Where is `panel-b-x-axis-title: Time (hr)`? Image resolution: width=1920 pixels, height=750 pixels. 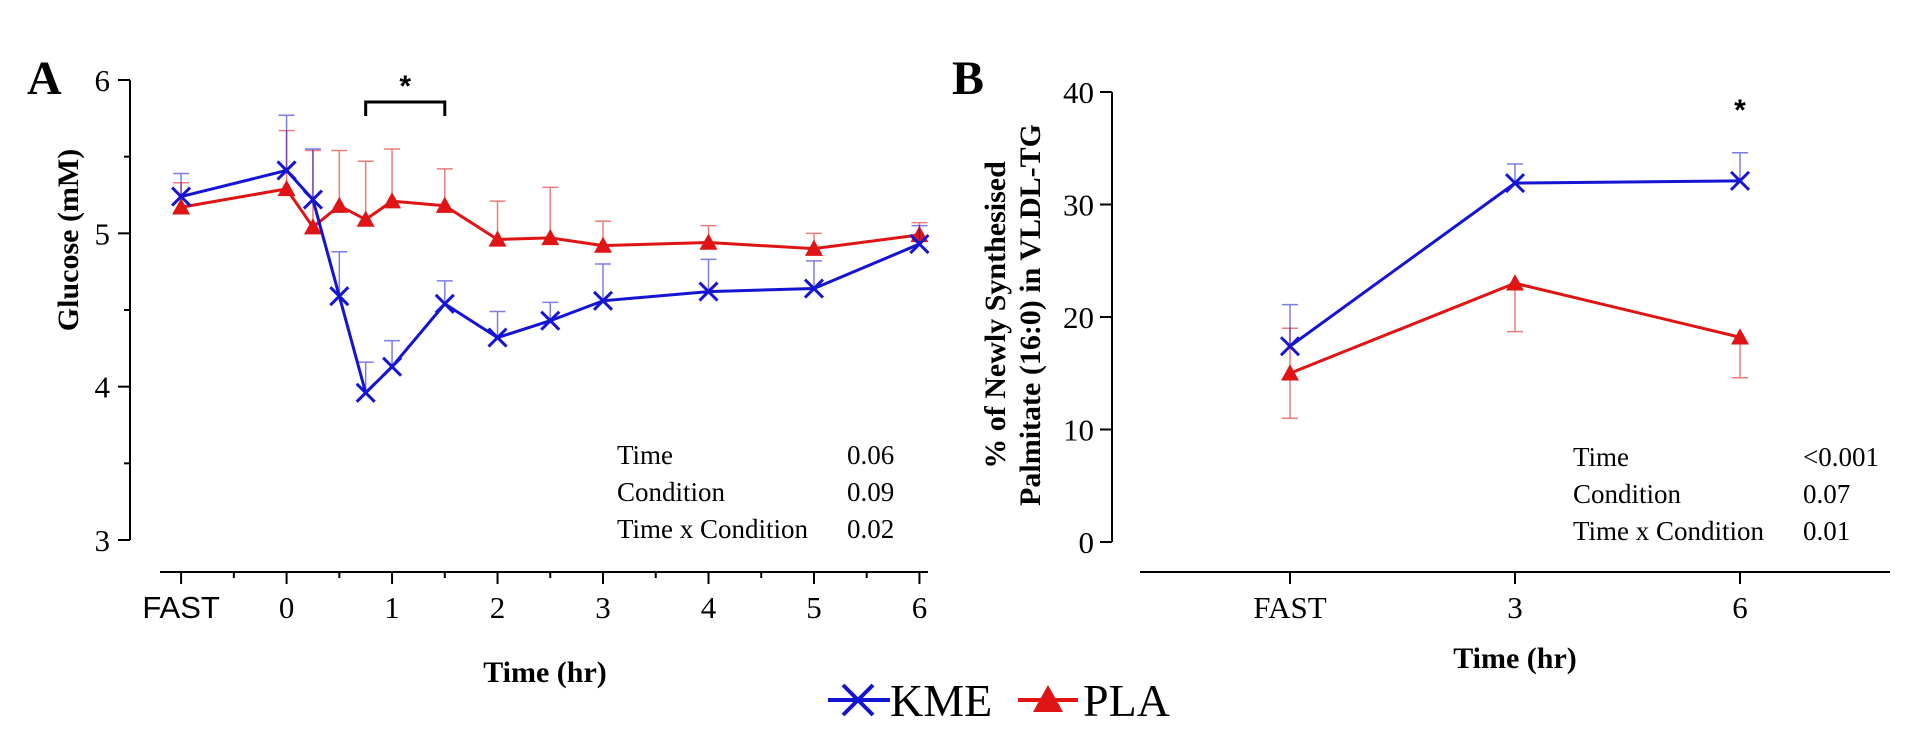 panel-b-x-axis-title: Time (hr) is located at coordinates (1515, 658).